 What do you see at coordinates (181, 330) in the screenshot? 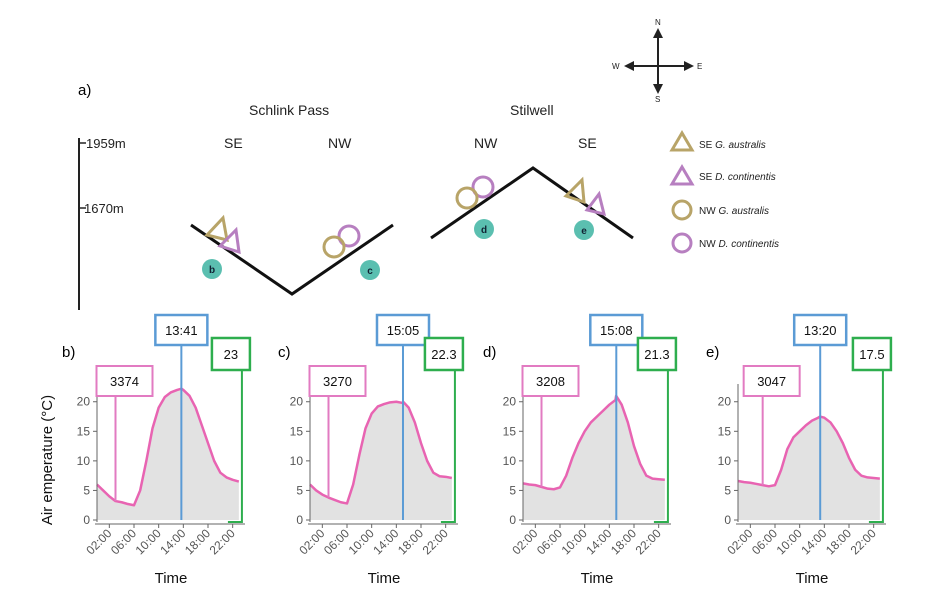
I see `peak-time-value: 13:41` at bounding box center [181, 330].